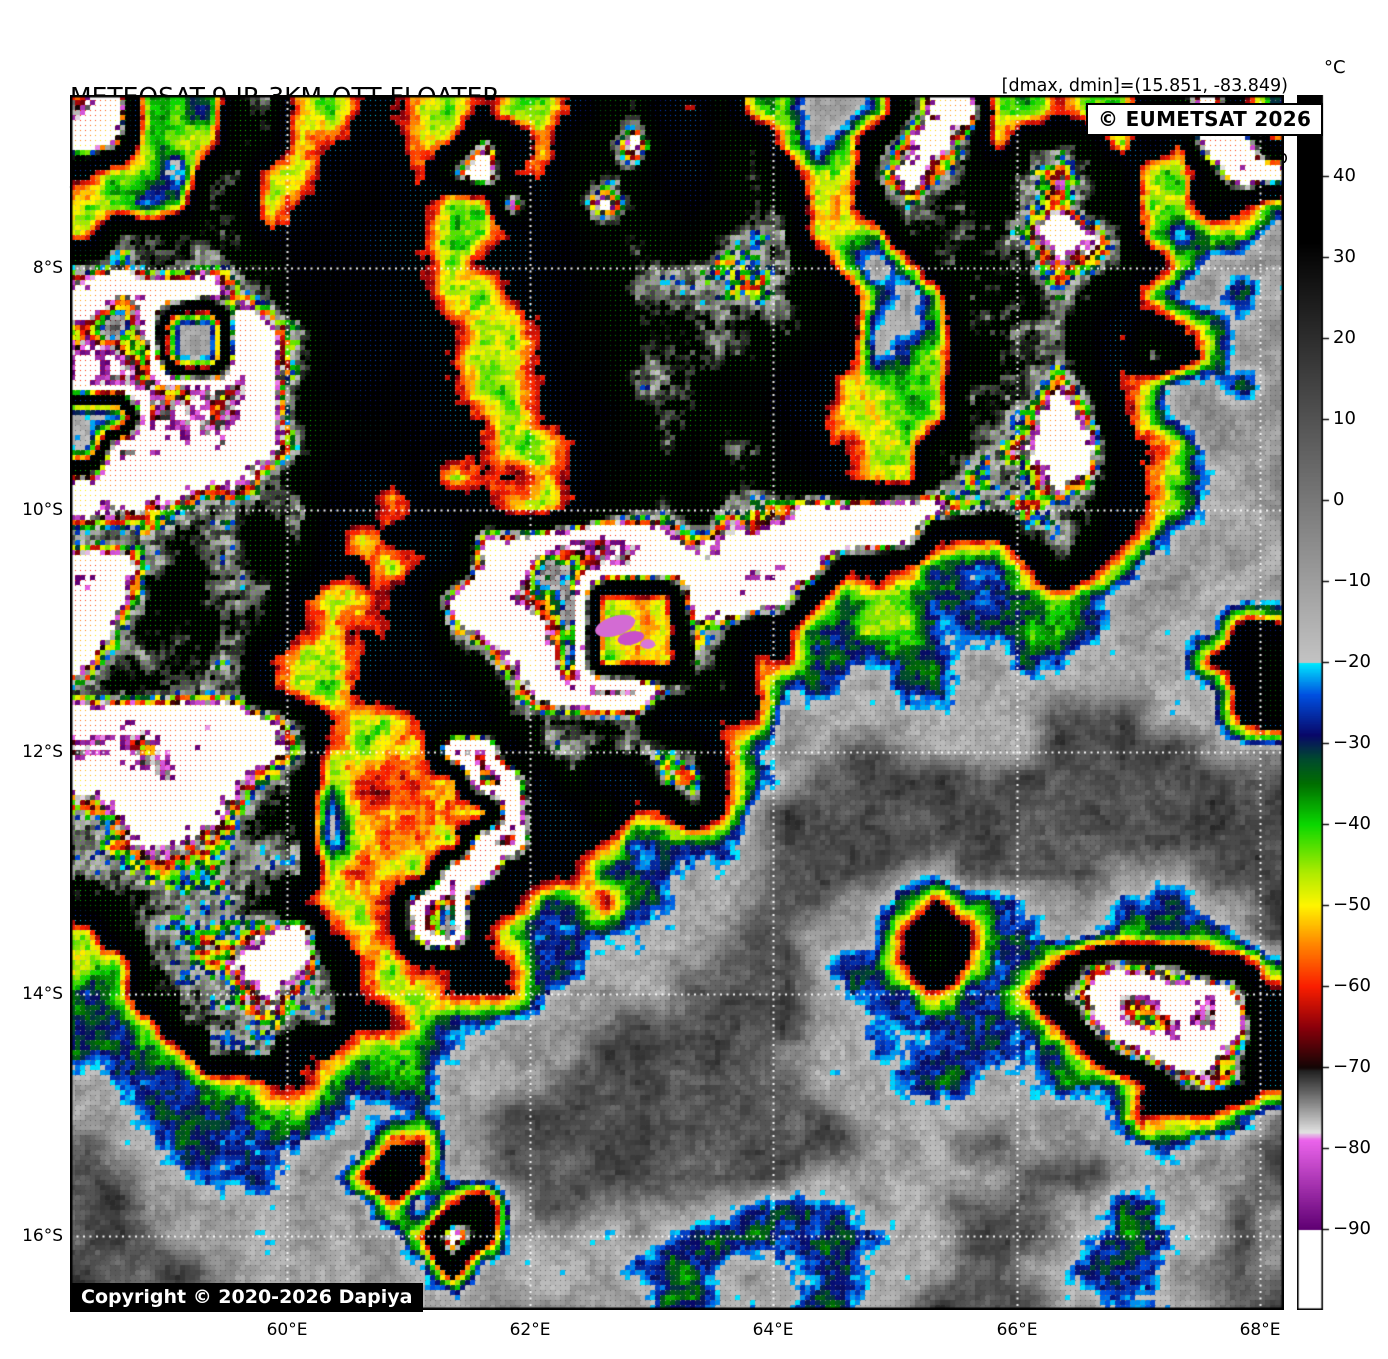 This screenshot has height=1359, width=1388. Describe the element at coordinates (42, 994) in the screenshot. I see `lat-axis-label: 14°S` at that location.